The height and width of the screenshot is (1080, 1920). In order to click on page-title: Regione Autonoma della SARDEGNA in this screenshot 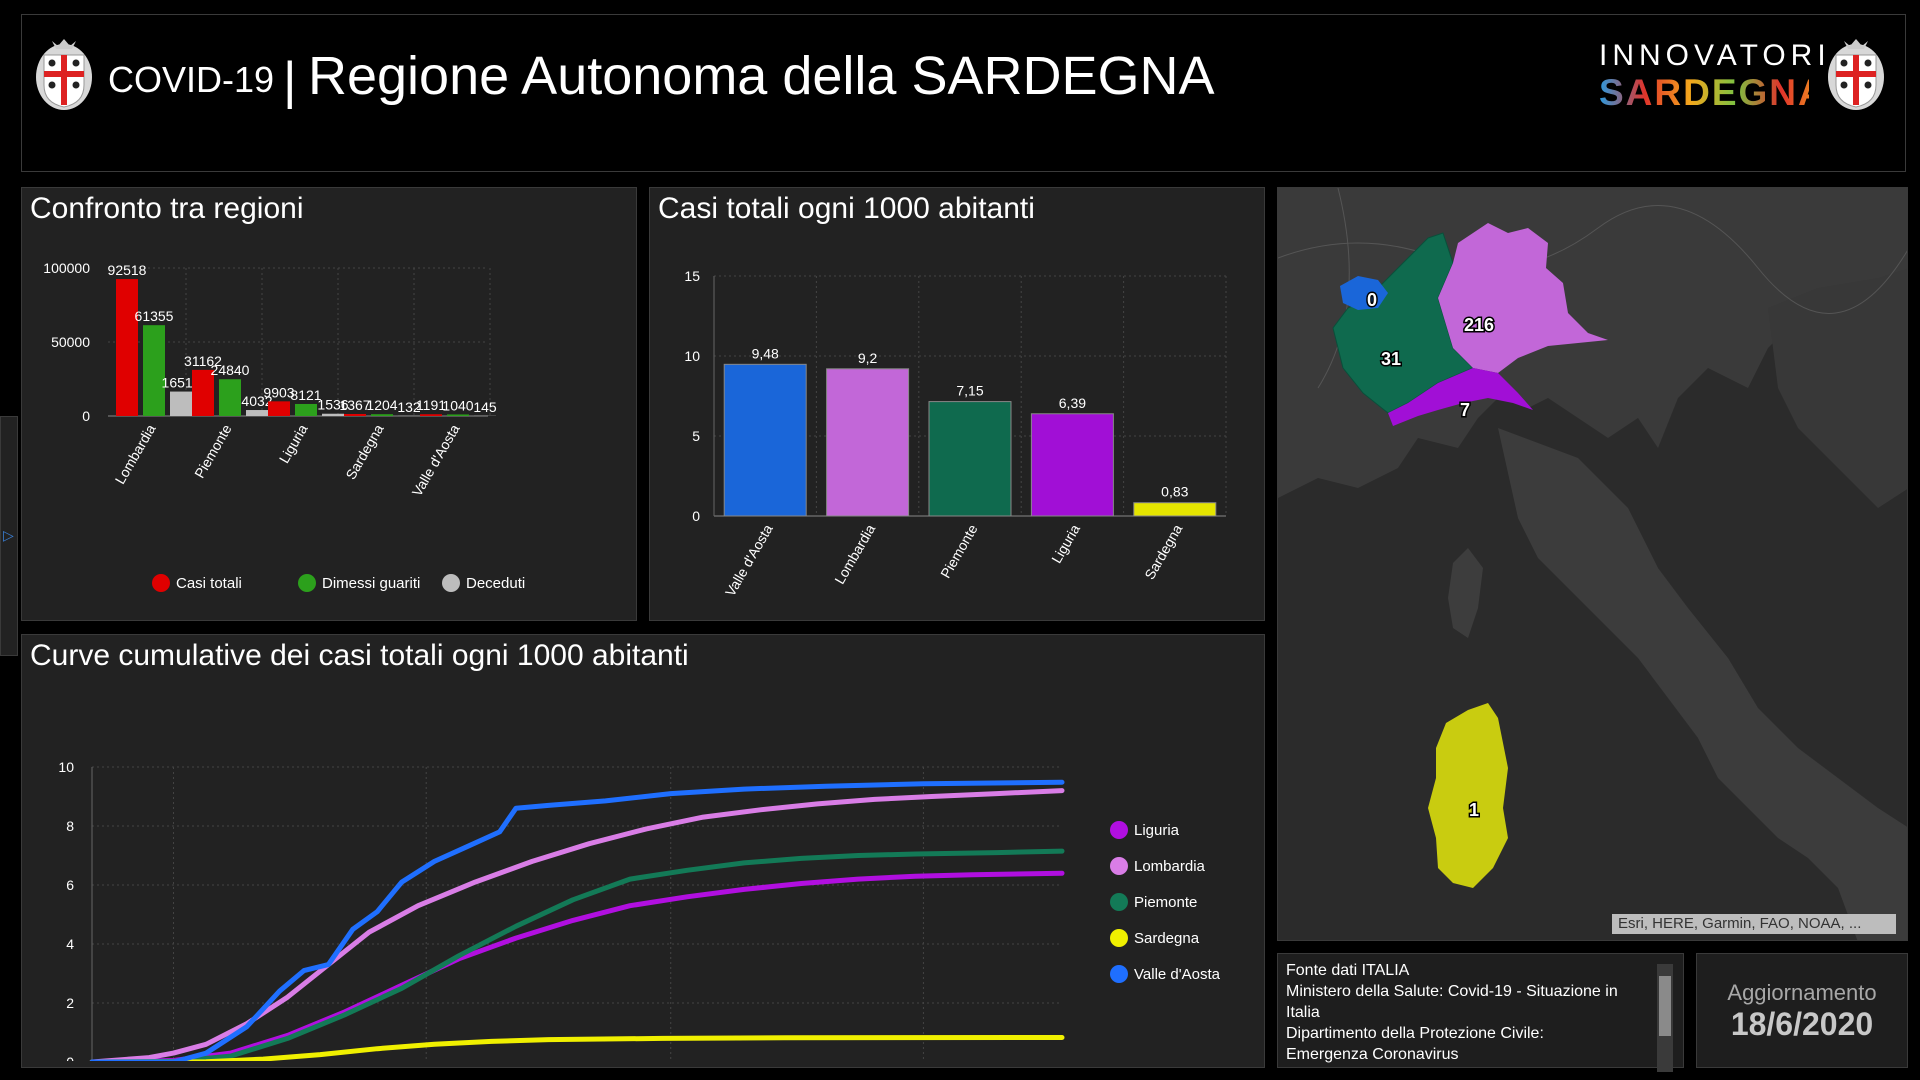, I will do `click(761, 76)`.